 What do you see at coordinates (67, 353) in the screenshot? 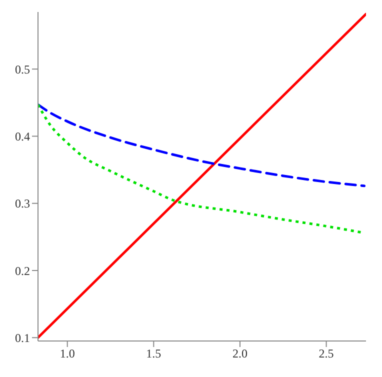
I see `x-tick-label: 1.0` at bounding box center [67, 353].